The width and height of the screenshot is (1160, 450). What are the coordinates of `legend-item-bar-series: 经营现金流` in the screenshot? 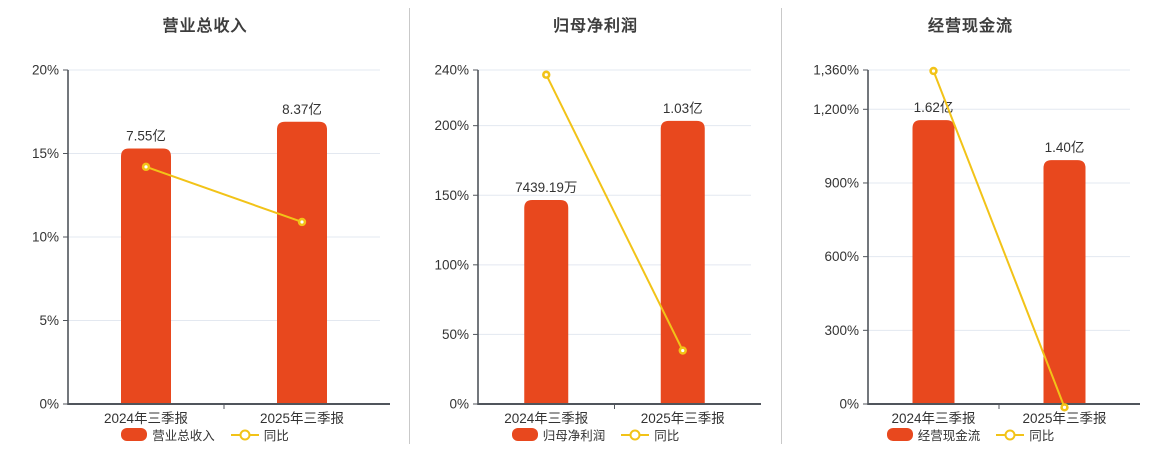 It's located at (933, 434).